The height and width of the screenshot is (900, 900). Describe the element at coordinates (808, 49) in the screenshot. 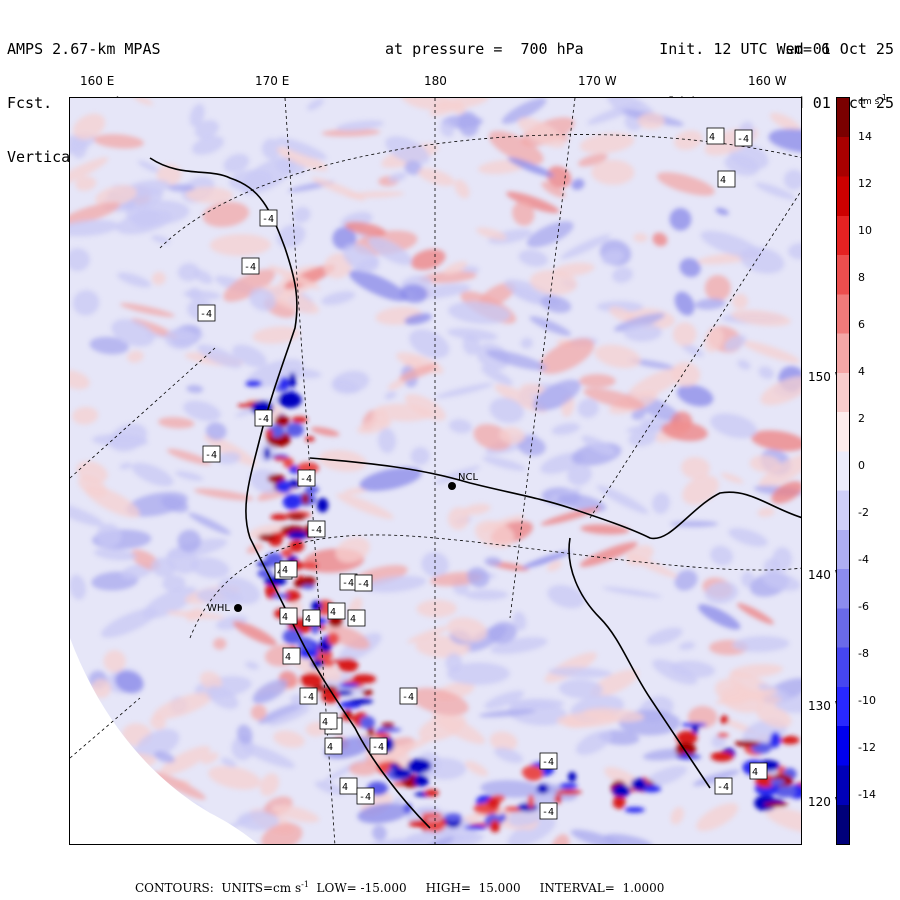

I see `smoothing-value: sm= 6` at that location.